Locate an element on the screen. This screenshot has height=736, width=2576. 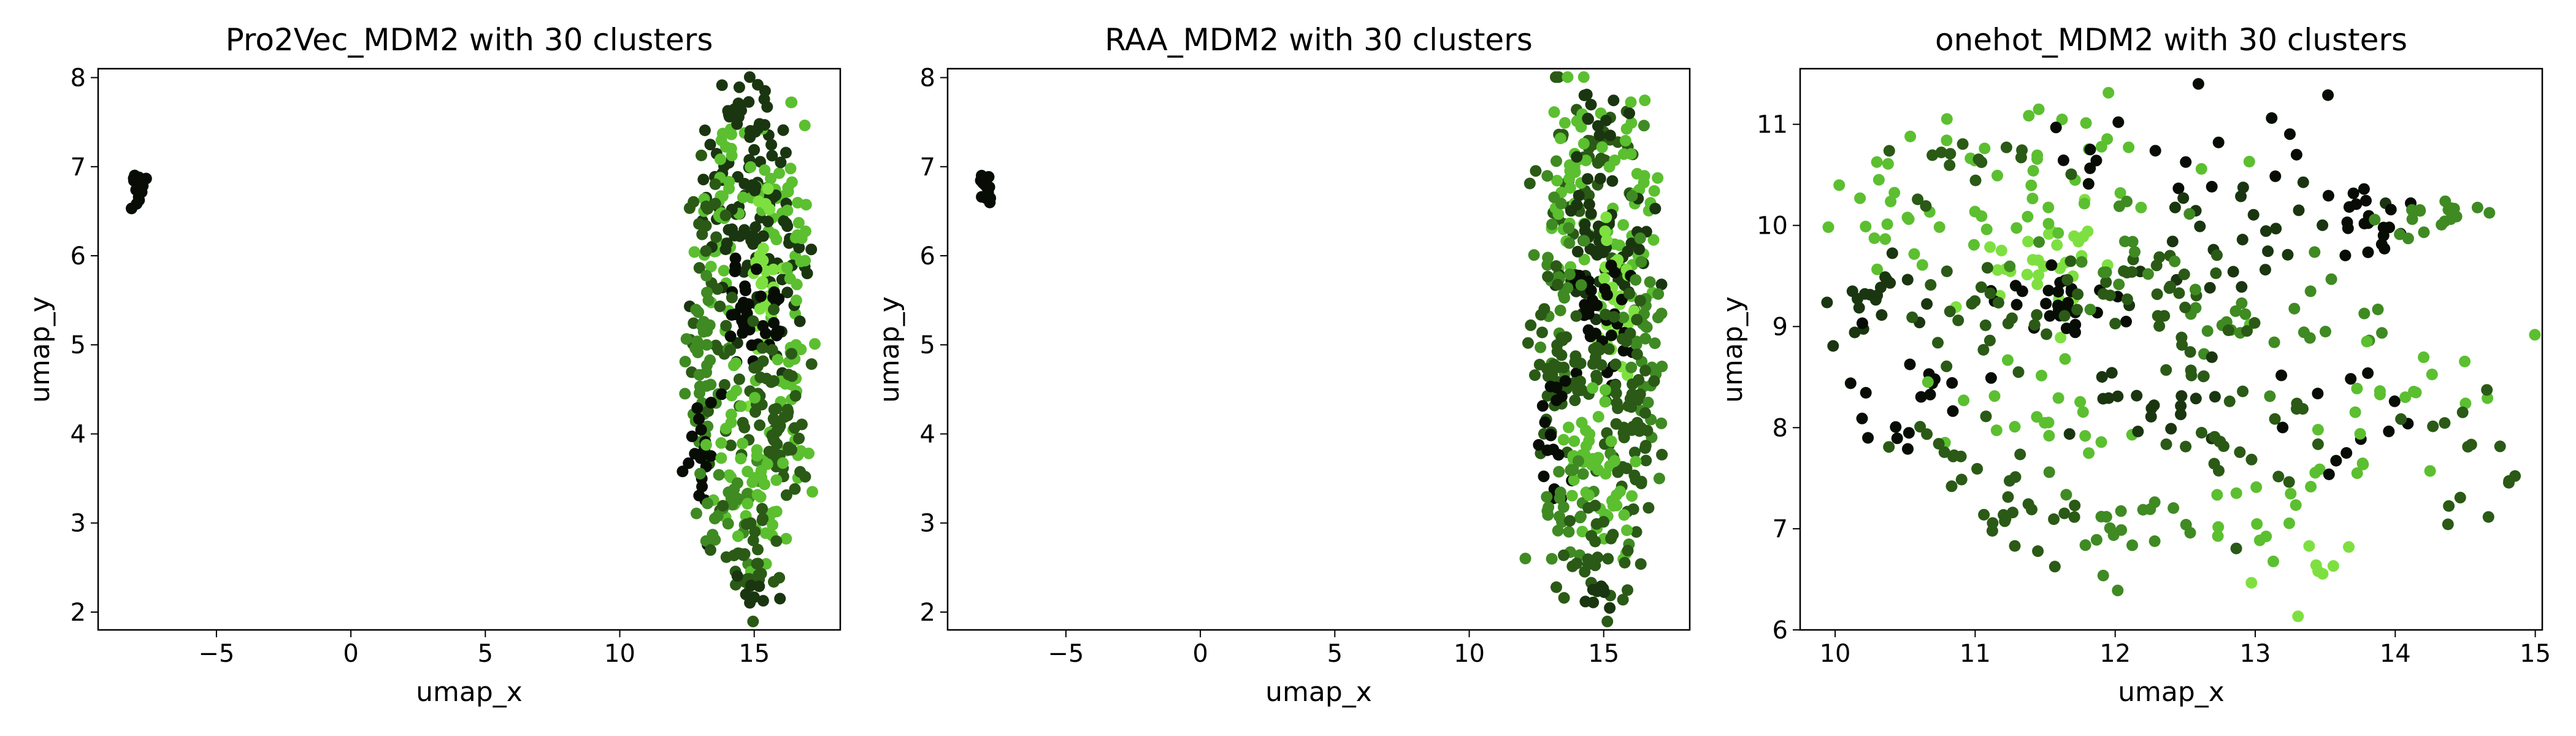
y-axis-label: umap_y is located at coordinates (1733, 349).